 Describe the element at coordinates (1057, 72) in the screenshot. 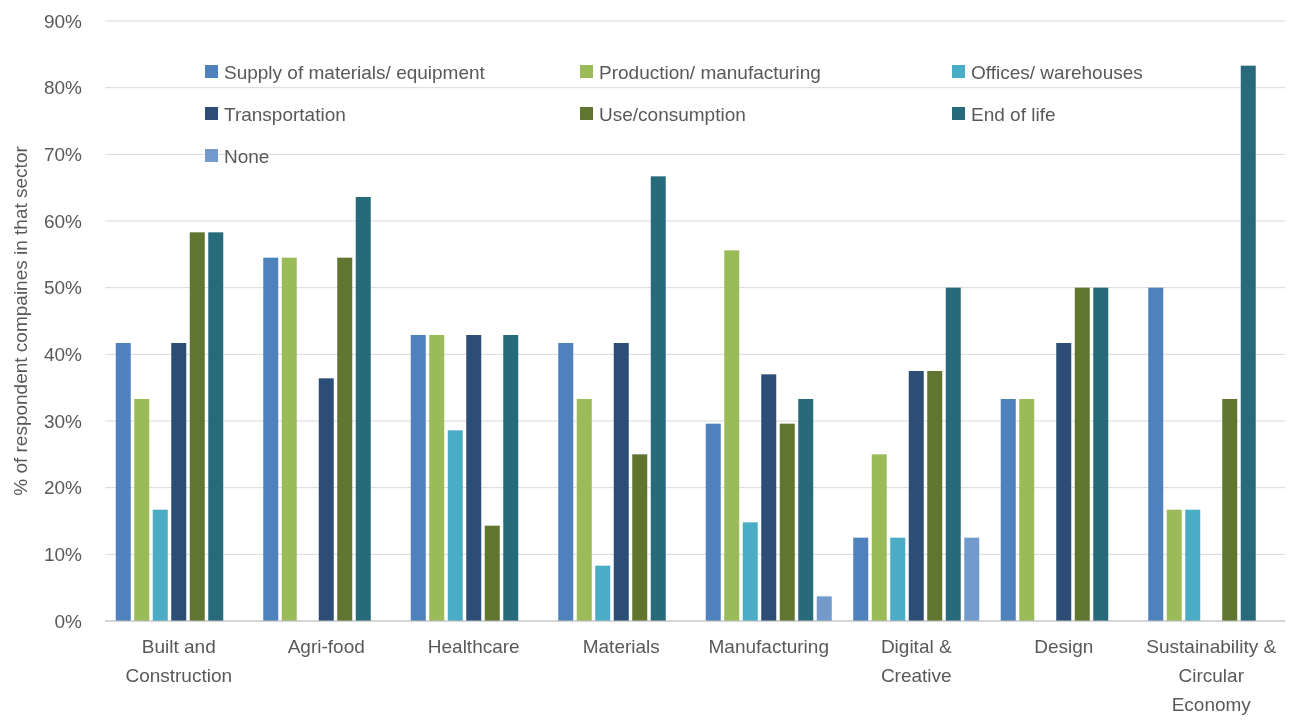

I see `legend-label: Offices/ warehouses` at that location.